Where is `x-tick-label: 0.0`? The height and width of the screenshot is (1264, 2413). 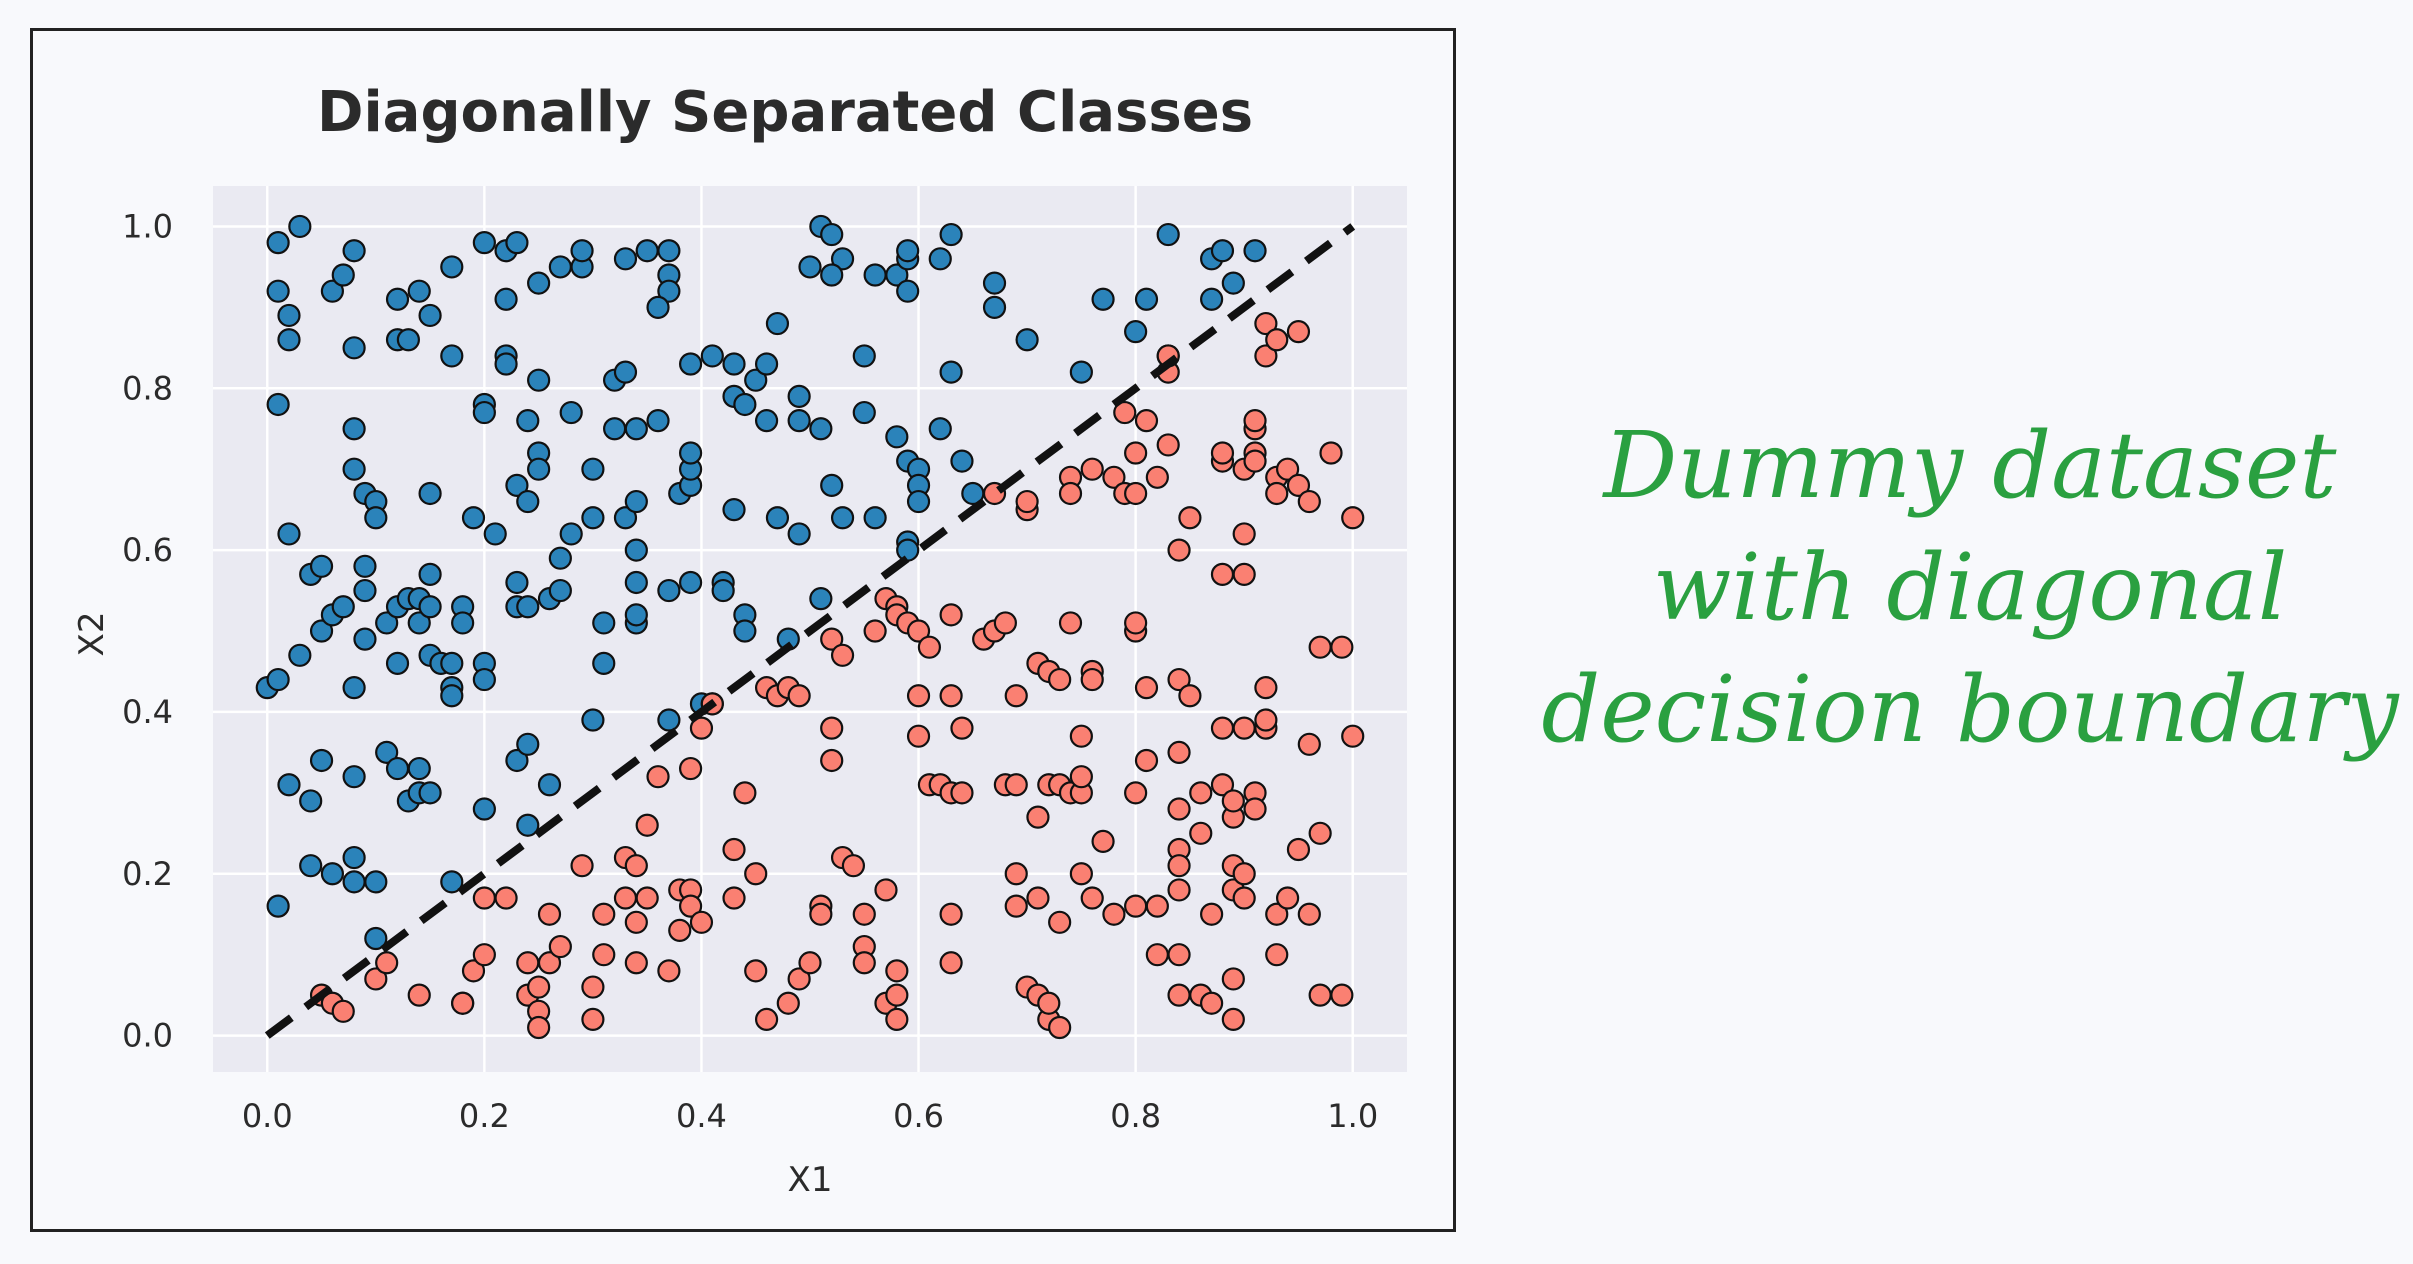
x-tick-label: 0.0 is located at coordinates (267, 1116).